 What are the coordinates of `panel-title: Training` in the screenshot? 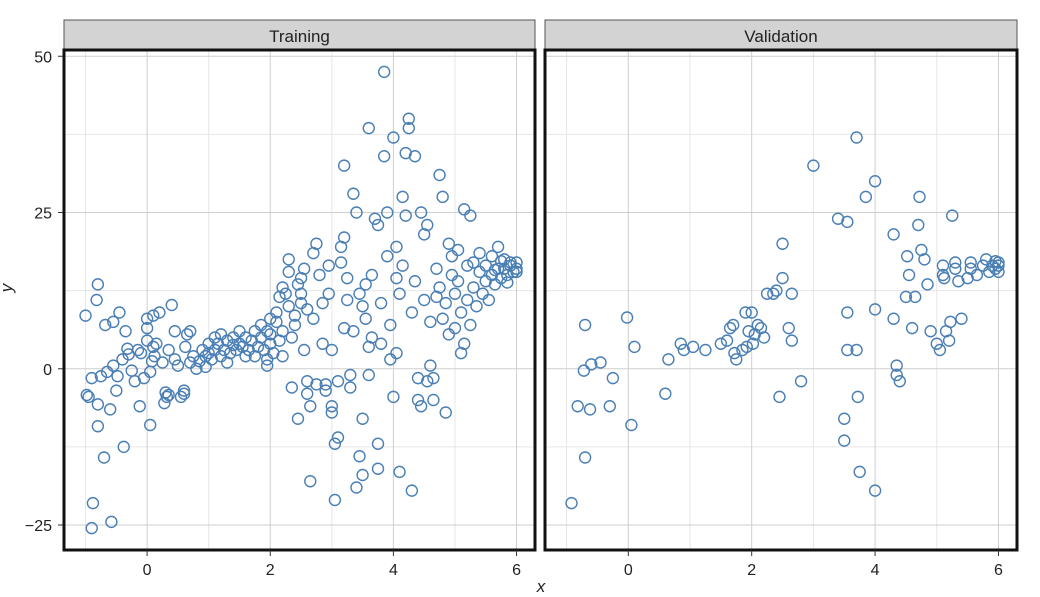 It's located at (299, 36).